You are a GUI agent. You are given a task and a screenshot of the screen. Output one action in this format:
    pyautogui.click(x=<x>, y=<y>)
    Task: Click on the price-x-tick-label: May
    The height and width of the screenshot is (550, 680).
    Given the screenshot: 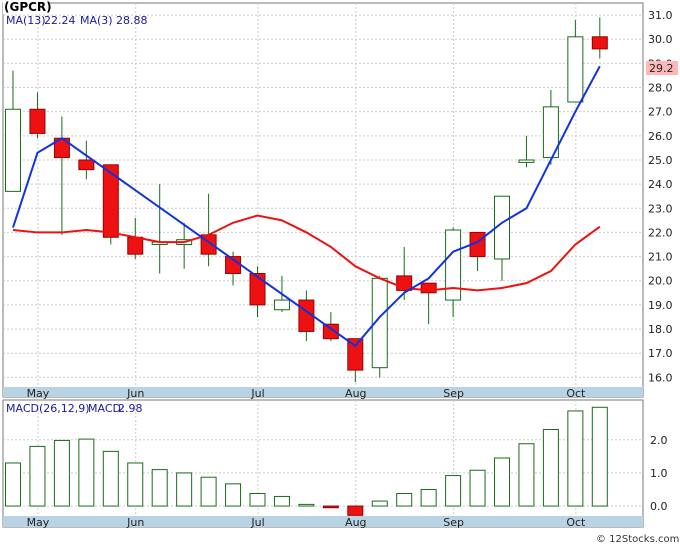 What is the action you would take?
    pyautogui.click(x=38, y=393)
    